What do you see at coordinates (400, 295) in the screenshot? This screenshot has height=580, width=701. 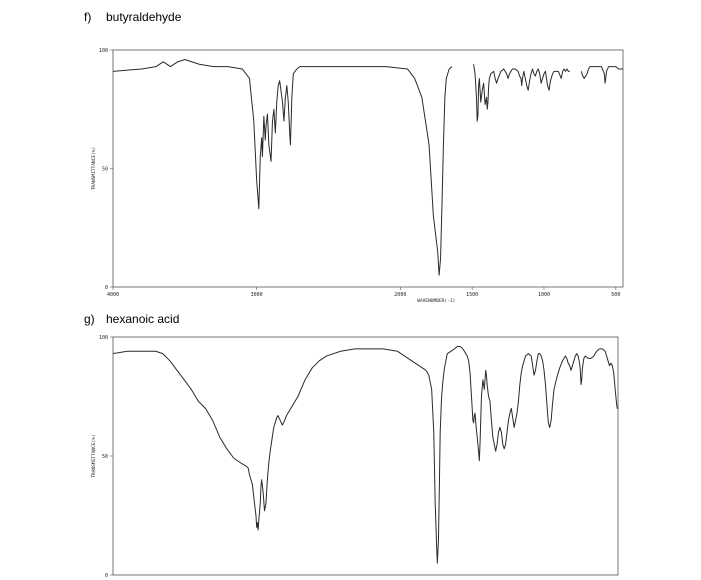 I see `x-tick-label: 2000` at bounding box center [400, 295].